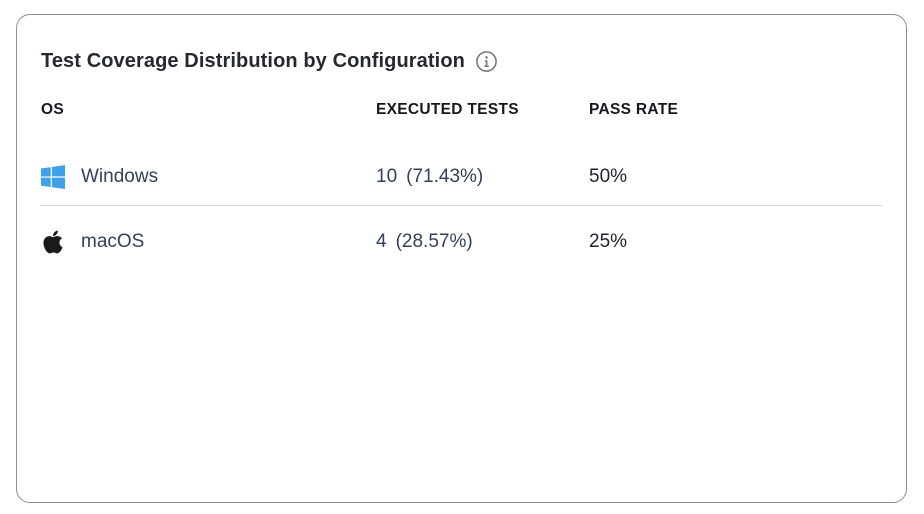 The image size is (924, 514). Describe the element at coordinates (445, 176) in the screenshot. I see `executed-percent: (71.43%)` at that location.